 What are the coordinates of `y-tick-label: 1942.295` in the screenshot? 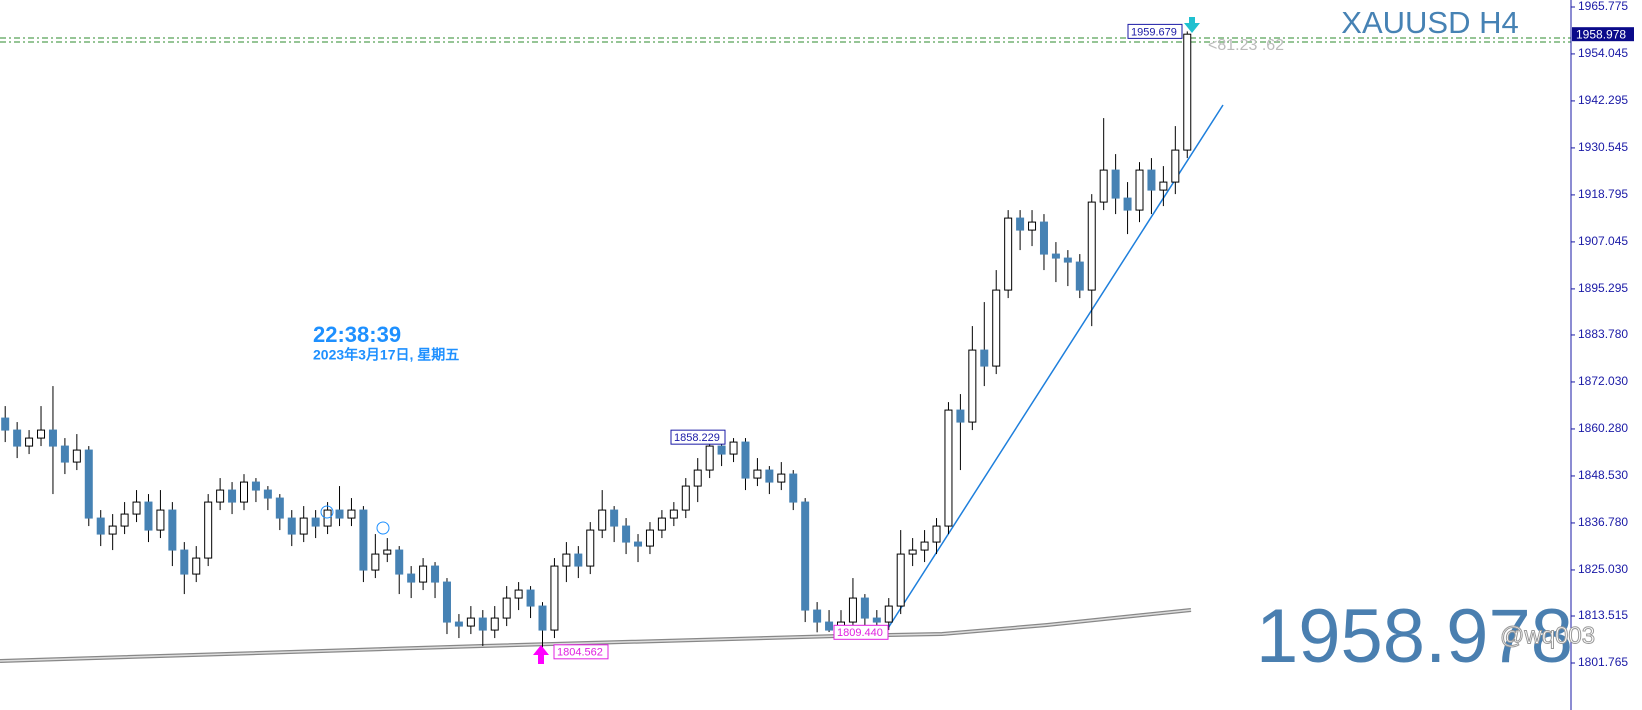 It's located at (1603, 100).